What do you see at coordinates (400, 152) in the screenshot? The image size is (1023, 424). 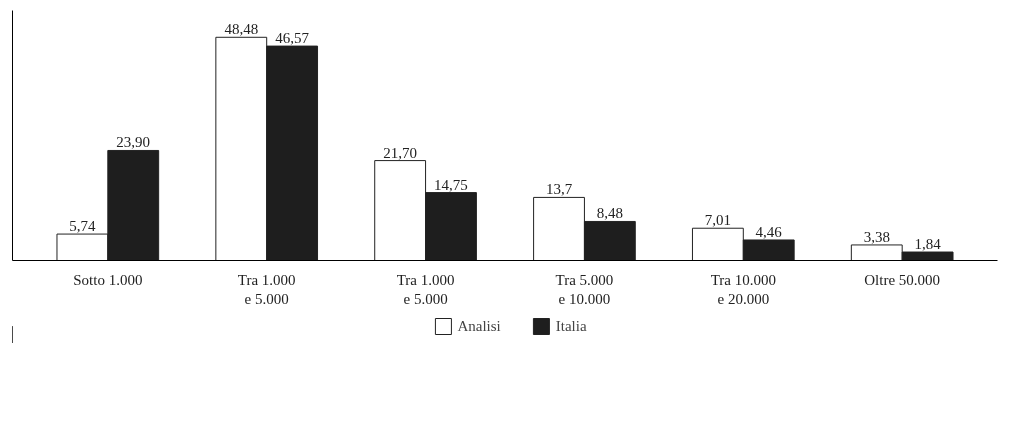 I see `data-label: 21,70` at bounding box center [400, 152].